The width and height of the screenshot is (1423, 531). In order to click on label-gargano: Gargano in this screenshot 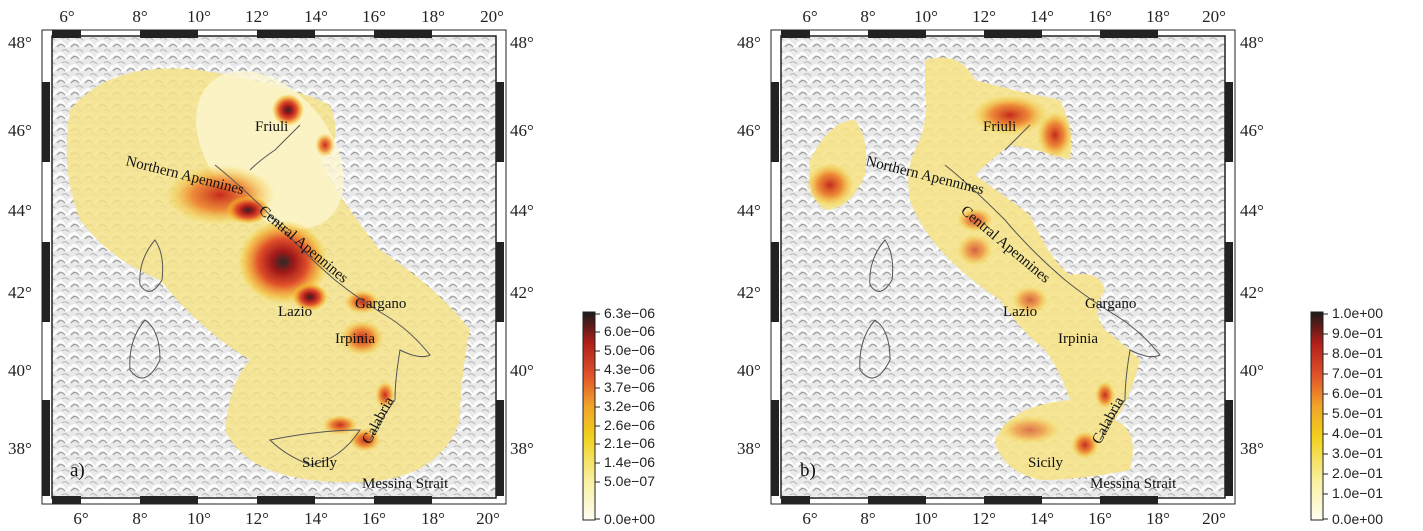, I will do `click(380, 304)`.